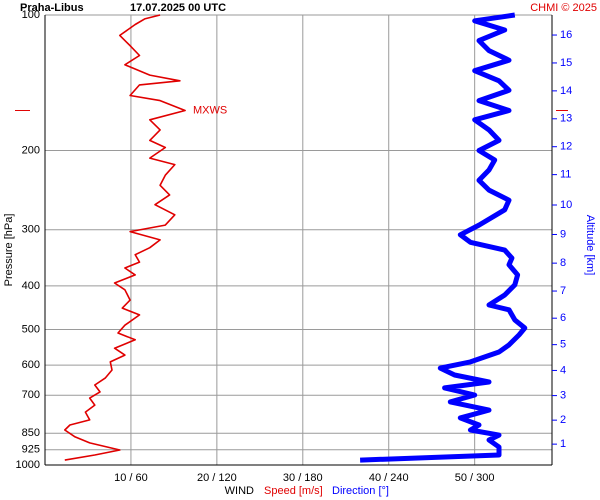 Image resolution: width=600 pixels, height=500 pixels. What do you see at coordinates (31, 286) in the screenshot?
I see `y-tick-label: 400` at bounding box center [31, 286].